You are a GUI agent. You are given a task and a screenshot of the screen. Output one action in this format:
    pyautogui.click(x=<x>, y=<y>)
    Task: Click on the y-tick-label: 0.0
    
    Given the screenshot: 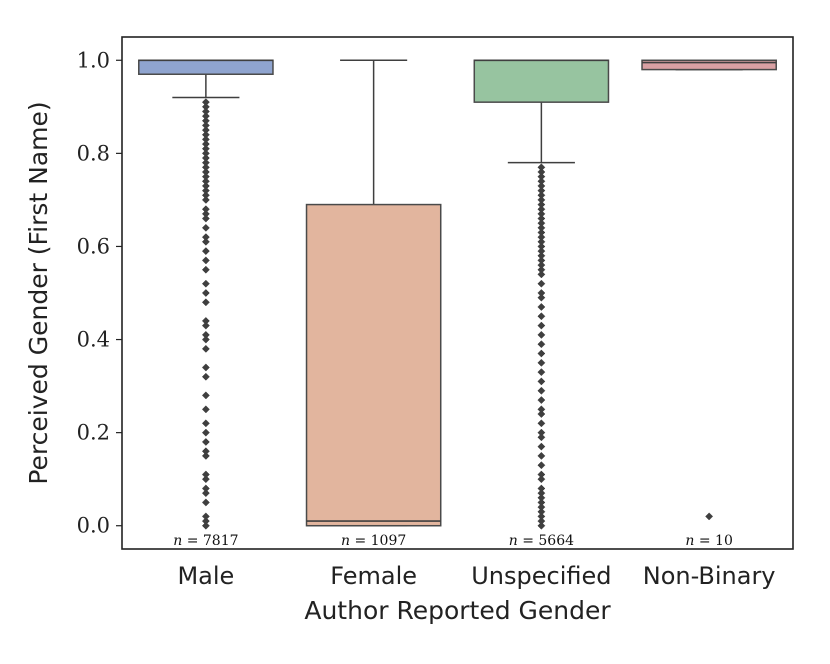 What is the action you would take?
    pyautogui.click(x=93, y=526)
    